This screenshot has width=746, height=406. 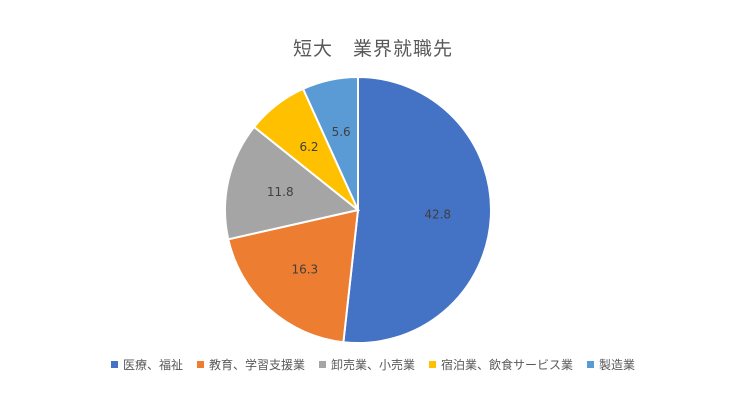 What do you see at coordinates (437, 214) in the screenshot?
I see `data-label-1: 42.8` at bounding box center [437, 214].